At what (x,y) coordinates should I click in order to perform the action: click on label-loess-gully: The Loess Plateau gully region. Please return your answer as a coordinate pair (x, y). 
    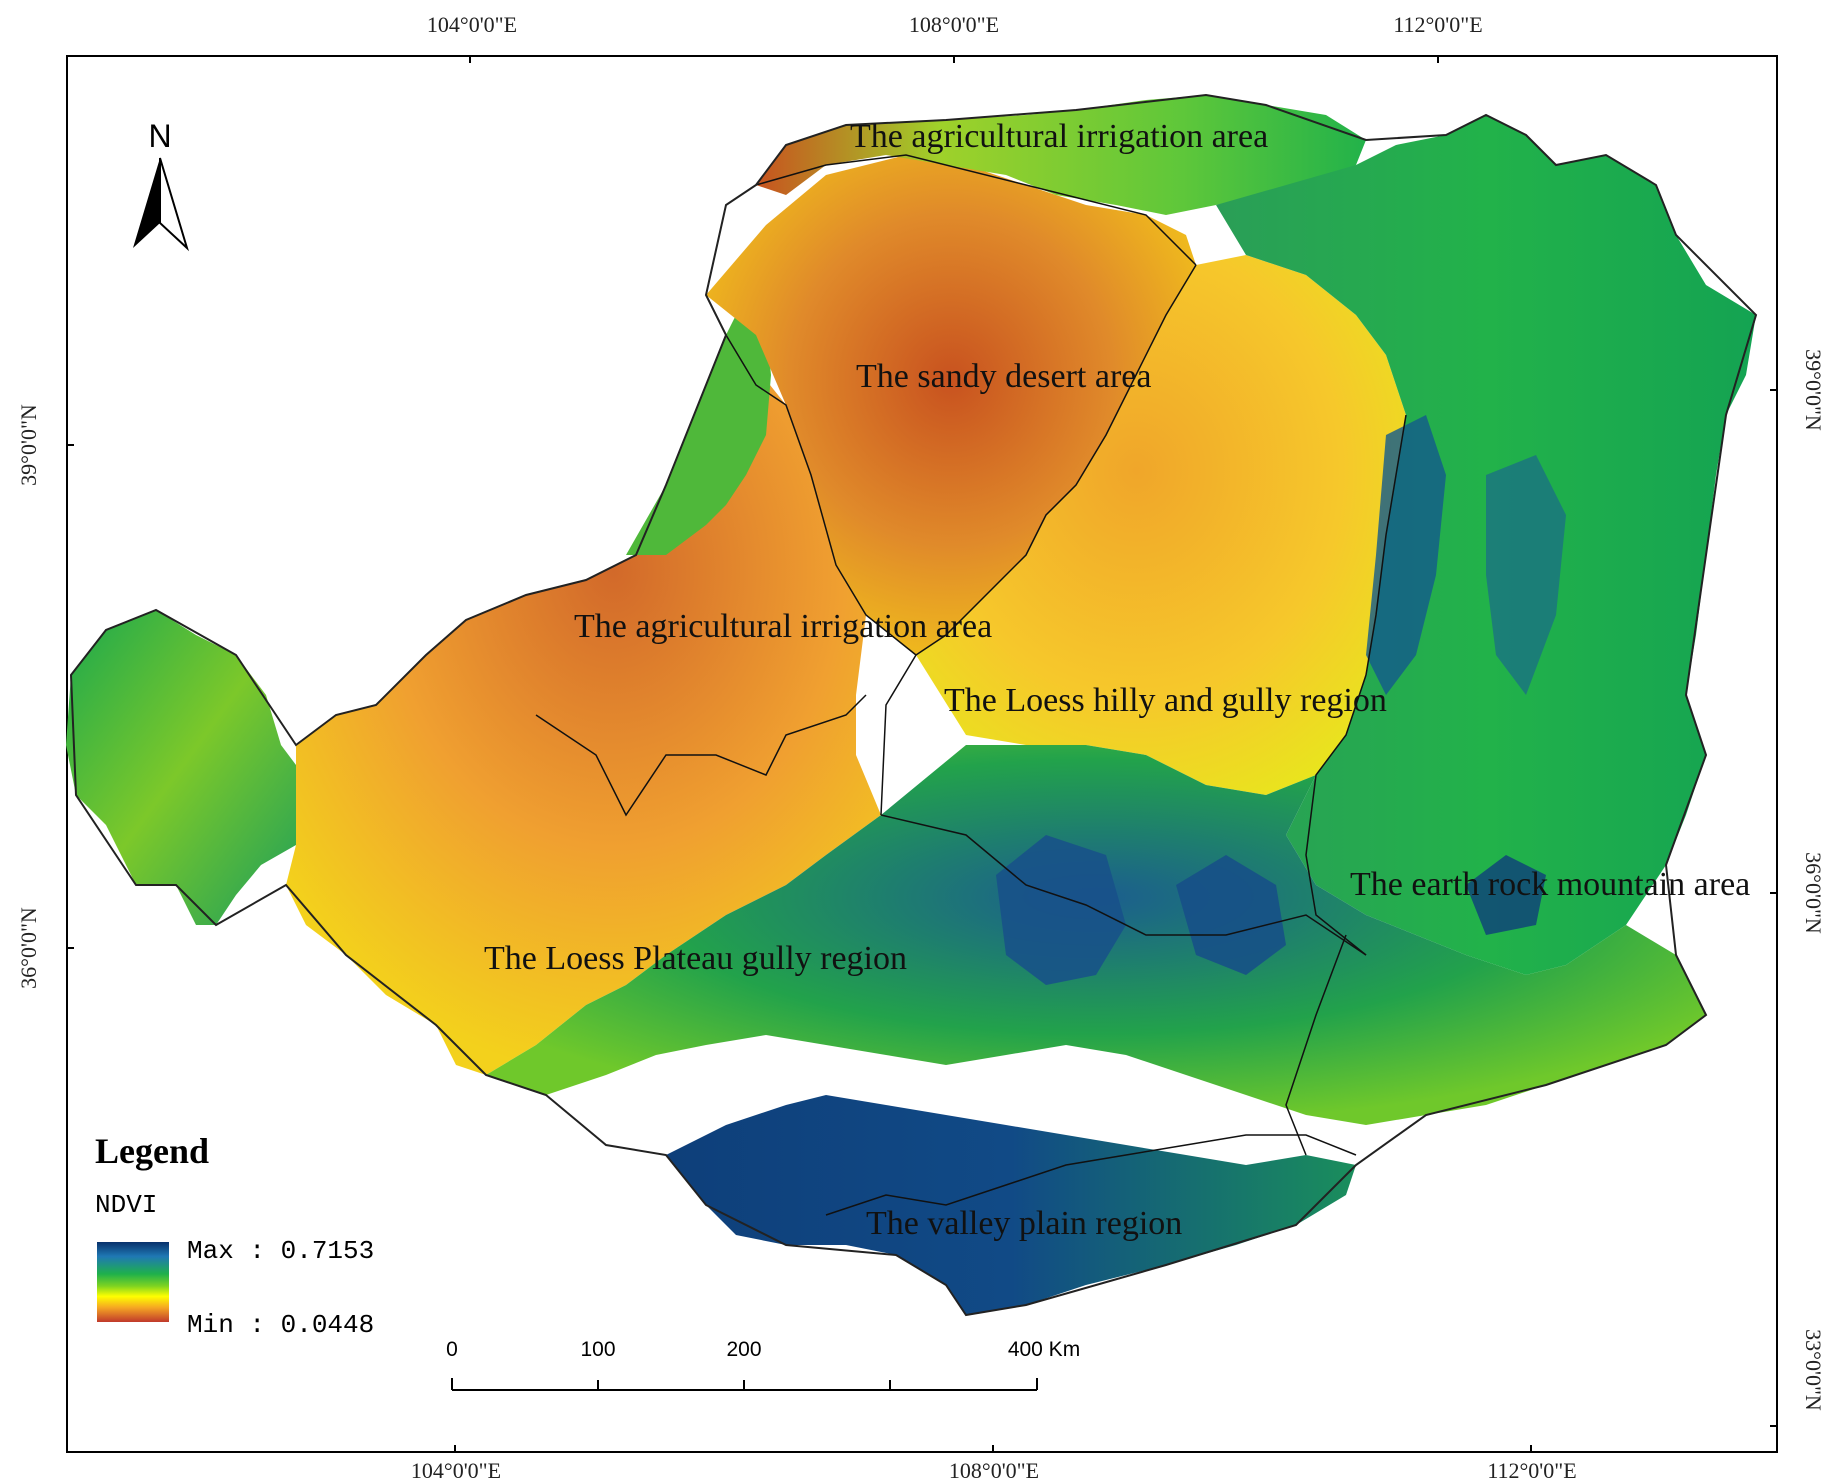
    Looking at the image, I should click on (696, 958).